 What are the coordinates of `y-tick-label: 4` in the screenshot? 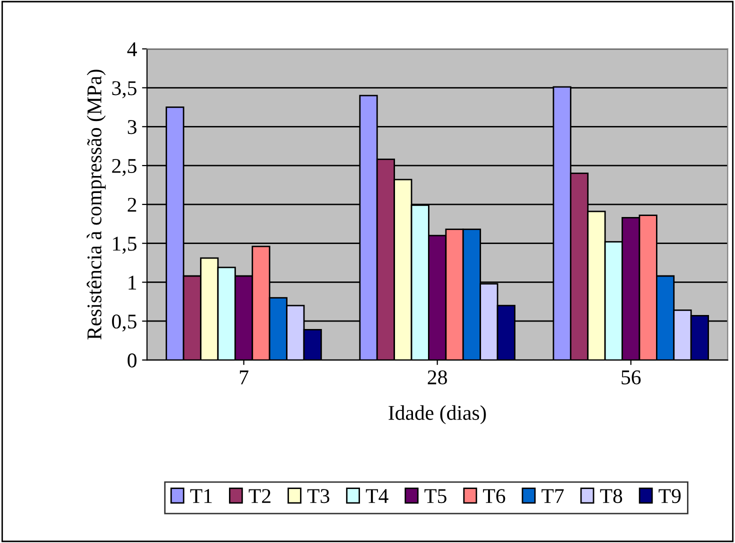 It's located at (132, 49).